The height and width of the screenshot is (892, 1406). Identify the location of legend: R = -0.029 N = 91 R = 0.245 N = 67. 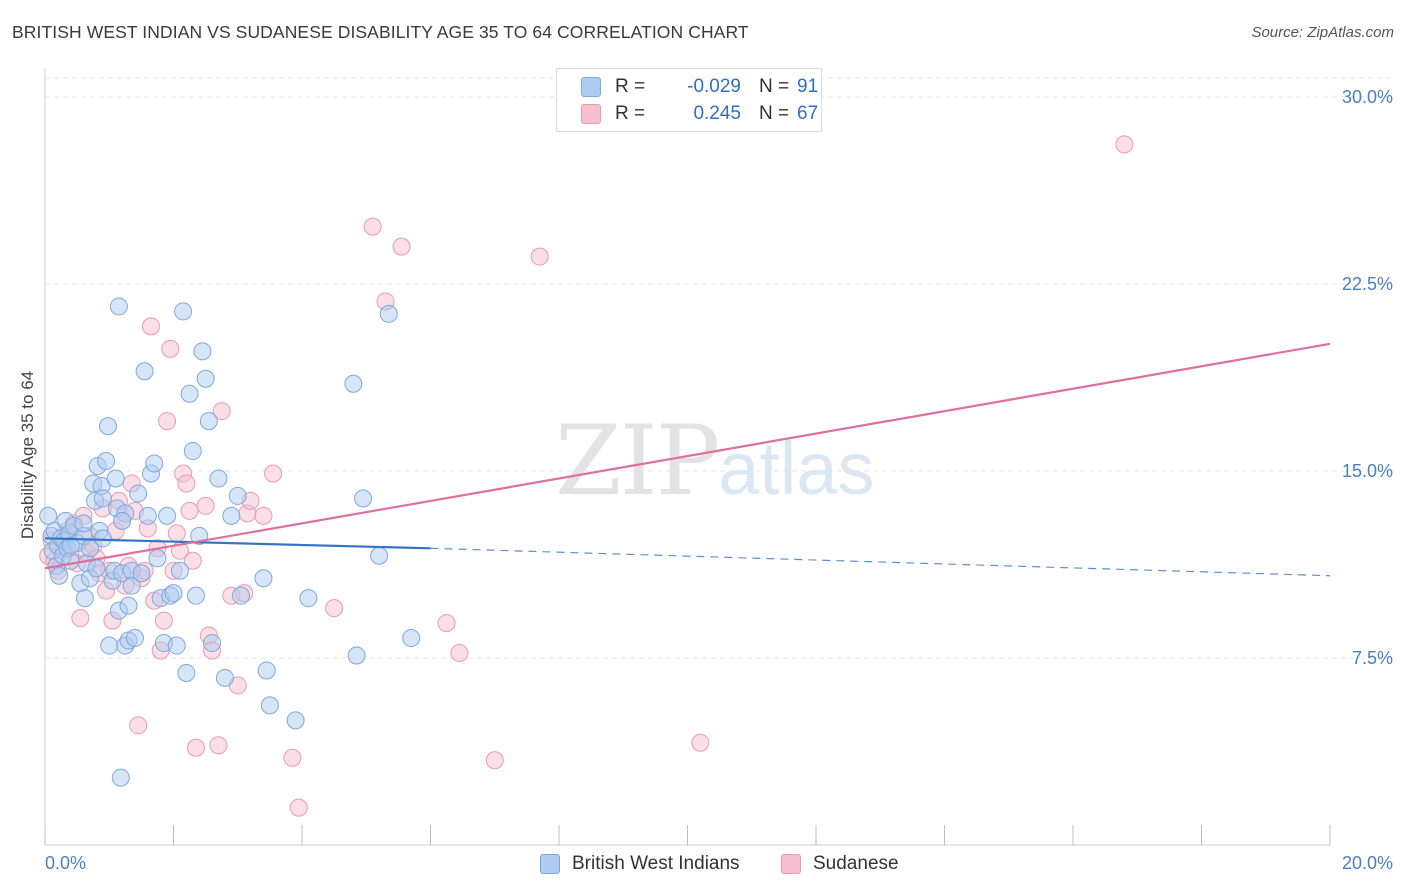
(689, 100).